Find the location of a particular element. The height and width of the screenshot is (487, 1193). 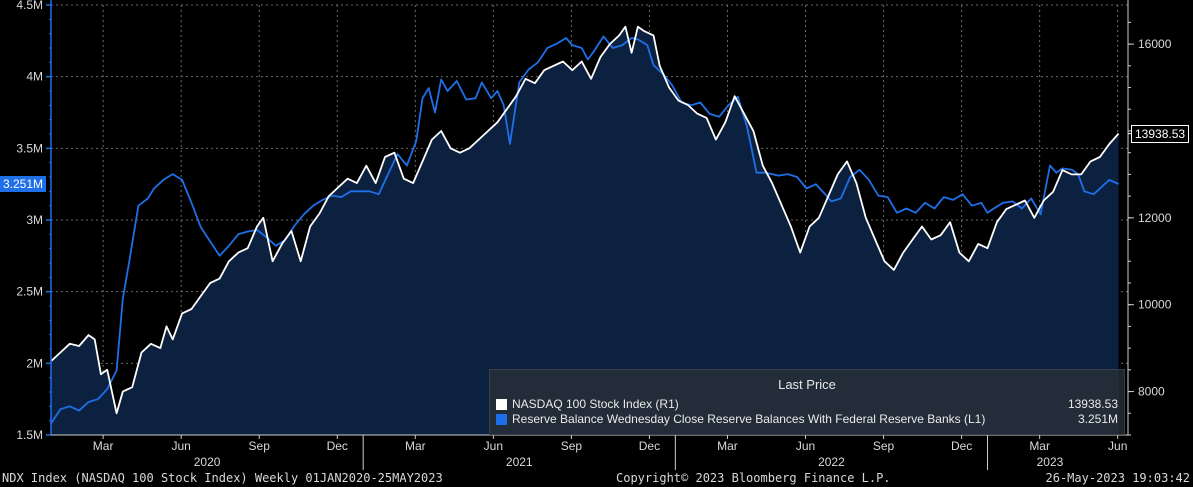

legend-title: Last Price is located at coordinates (807, 384).